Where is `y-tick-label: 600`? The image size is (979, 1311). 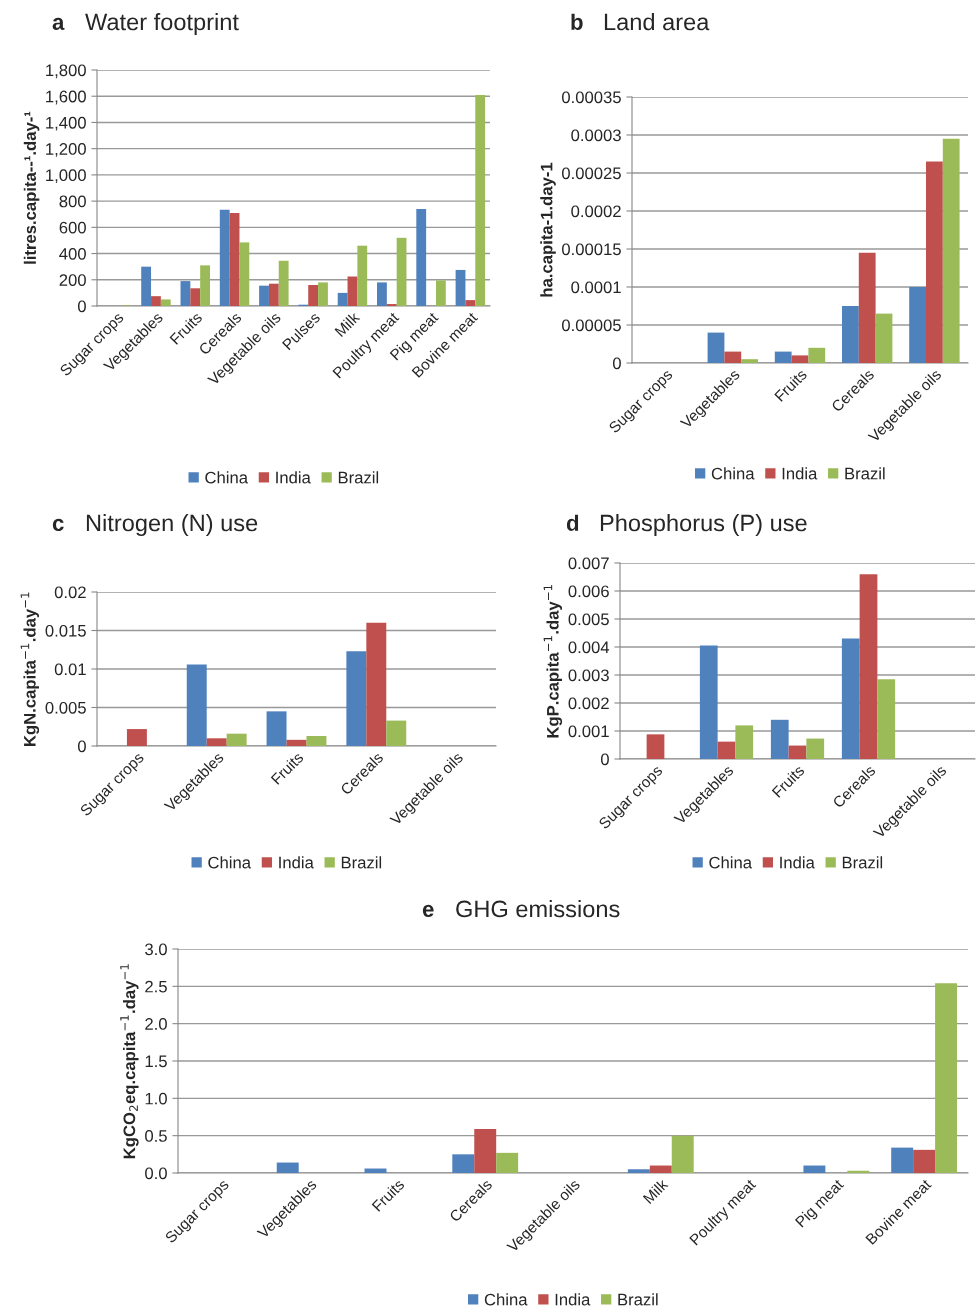 y-tick-label: 600 is located at coordinates (72, 227).